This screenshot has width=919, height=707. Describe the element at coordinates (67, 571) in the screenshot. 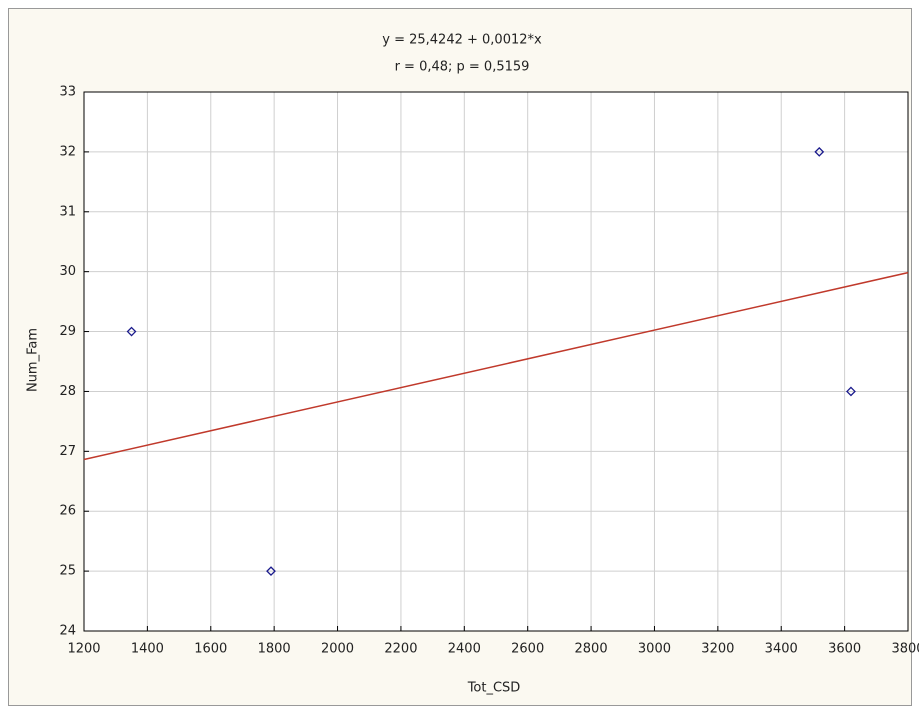

I see `y-tick-label: 25` at that location.